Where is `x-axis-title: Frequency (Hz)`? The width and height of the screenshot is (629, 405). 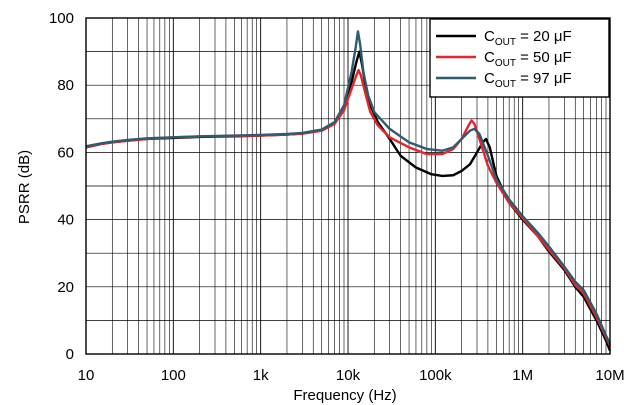 x-axis-title: Frequency (Hz) is located at coordinates (344, 395).